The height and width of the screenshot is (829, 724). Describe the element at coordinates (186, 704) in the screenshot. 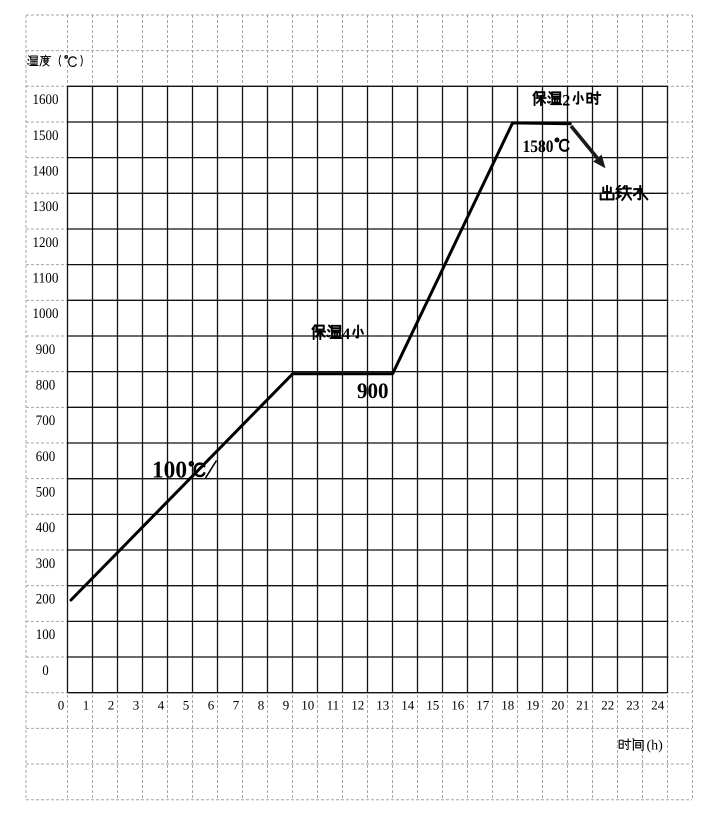

I see `svg-text: 5` at that location.